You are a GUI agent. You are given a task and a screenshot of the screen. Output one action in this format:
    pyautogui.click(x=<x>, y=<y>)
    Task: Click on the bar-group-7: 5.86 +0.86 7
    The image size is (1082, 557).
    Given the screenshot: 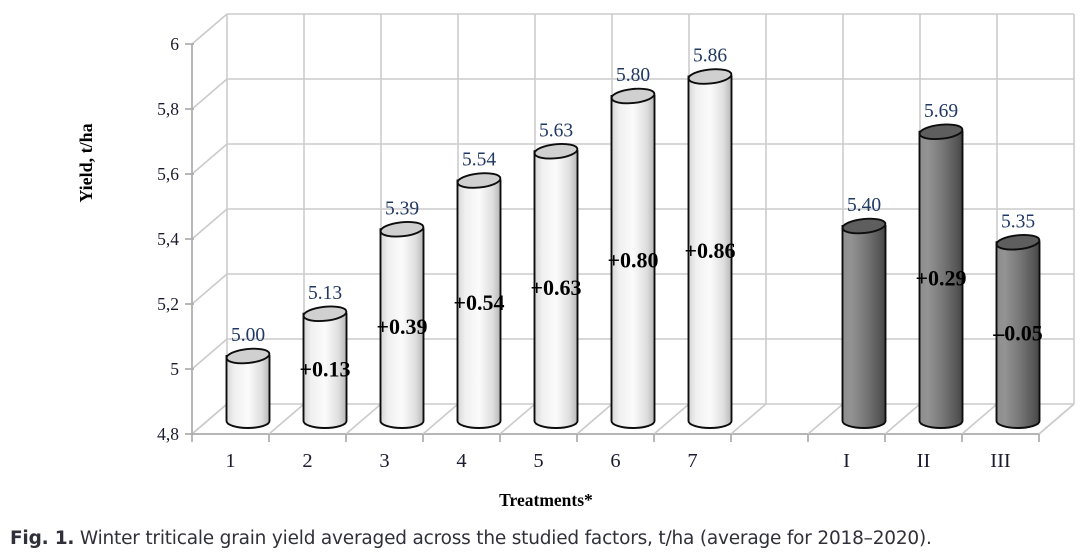 What is the action you would take?
    pyautogui.click(x=709, y=259)
    